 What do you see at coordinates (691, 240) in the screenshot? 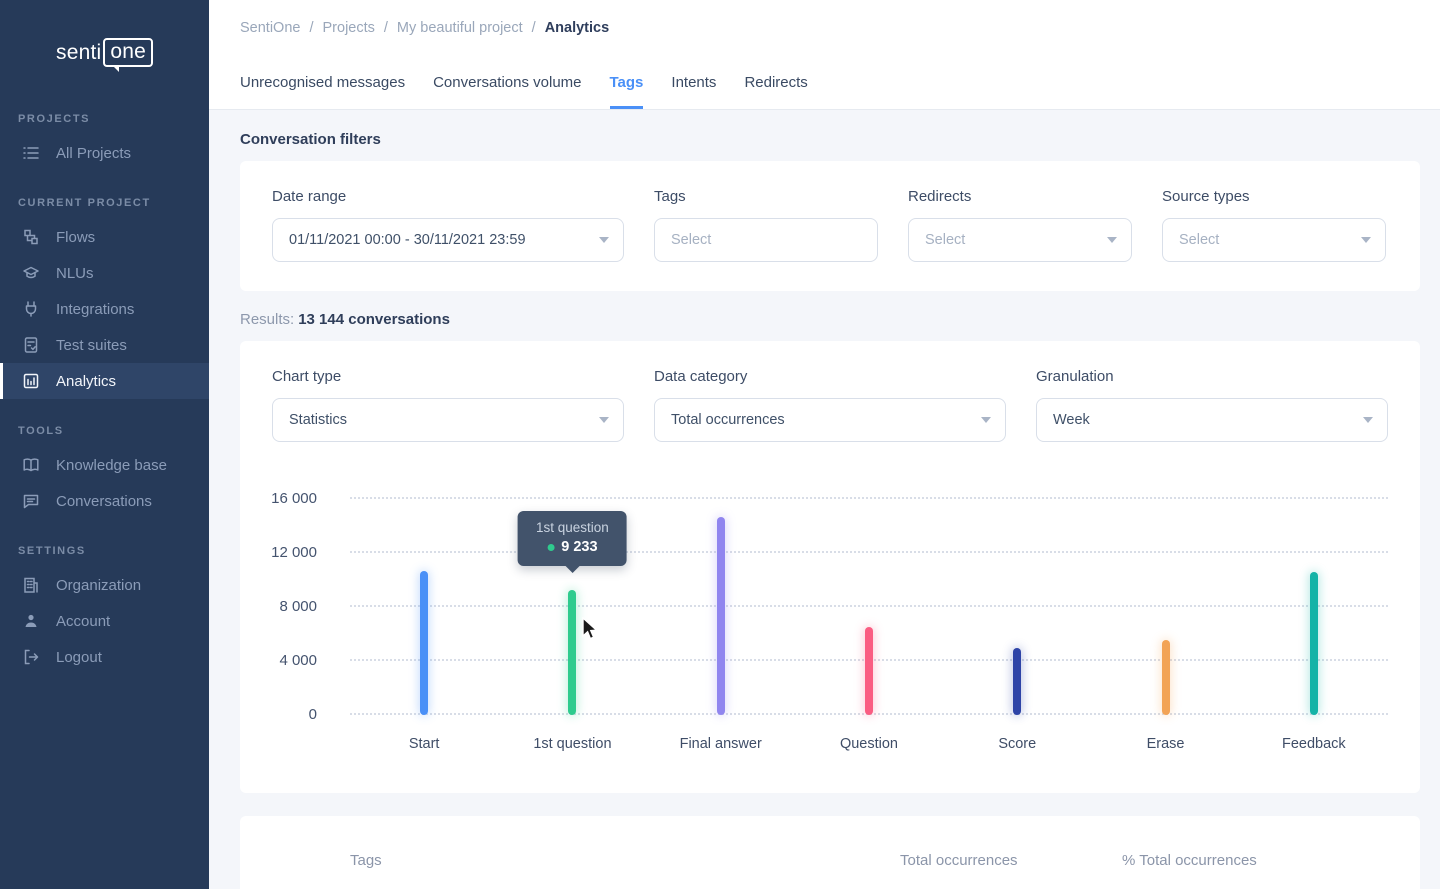
I see `tags-placeholder: Select` at bounding box center [691, 240].